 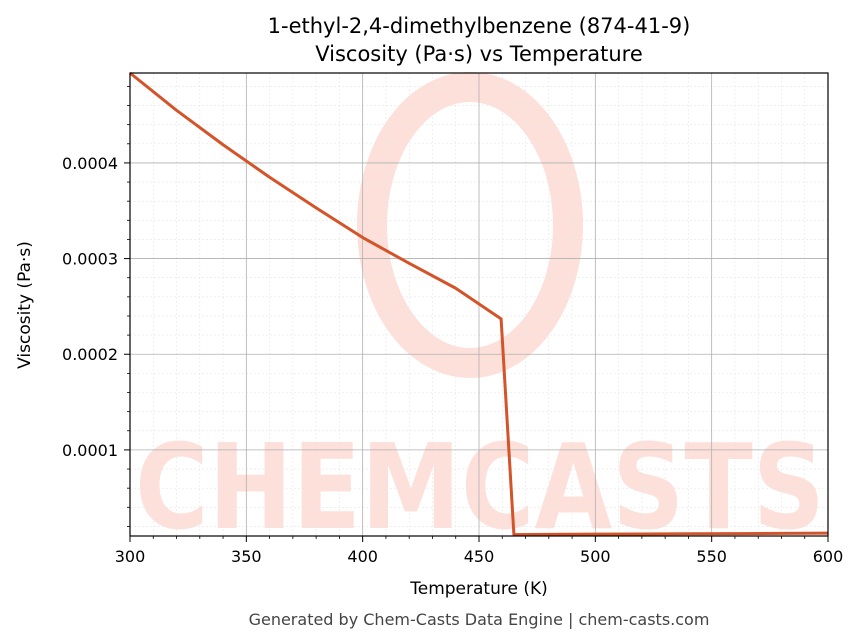 I want to click on x-axis-ticks: 300 350 400 450 500 550 600, so click(x=479, y=551).